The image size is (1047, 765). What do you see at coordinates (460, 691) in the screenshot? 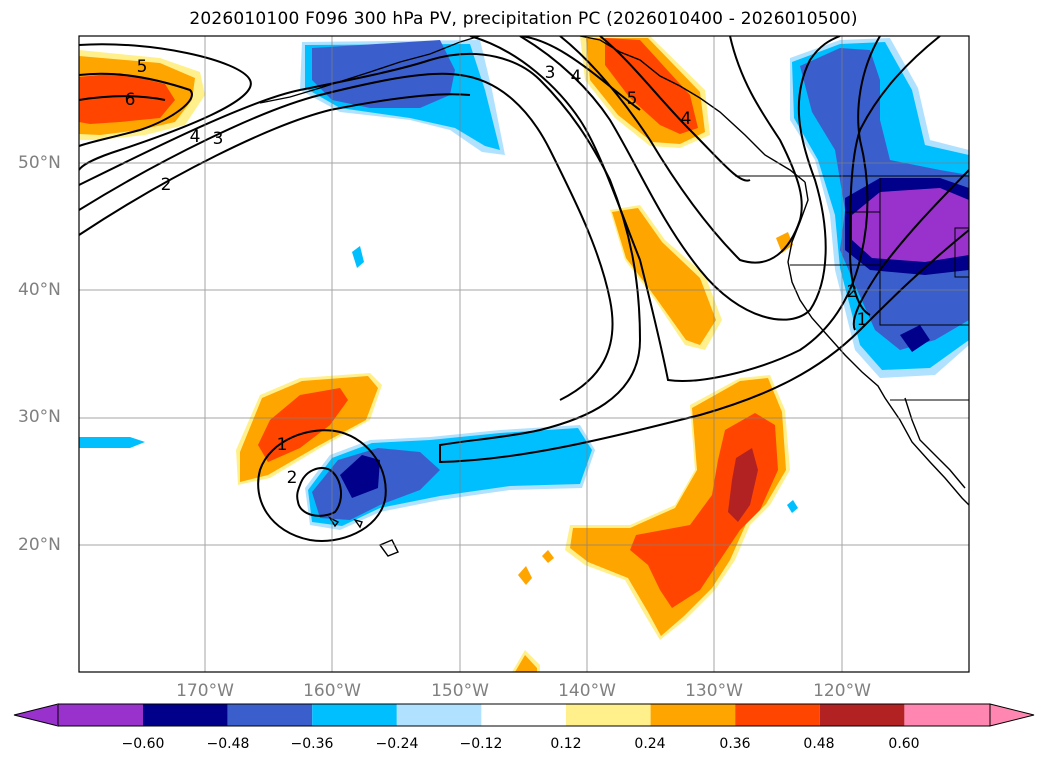
I see `lon-label: 150°W` at bounding box center [460, 691].